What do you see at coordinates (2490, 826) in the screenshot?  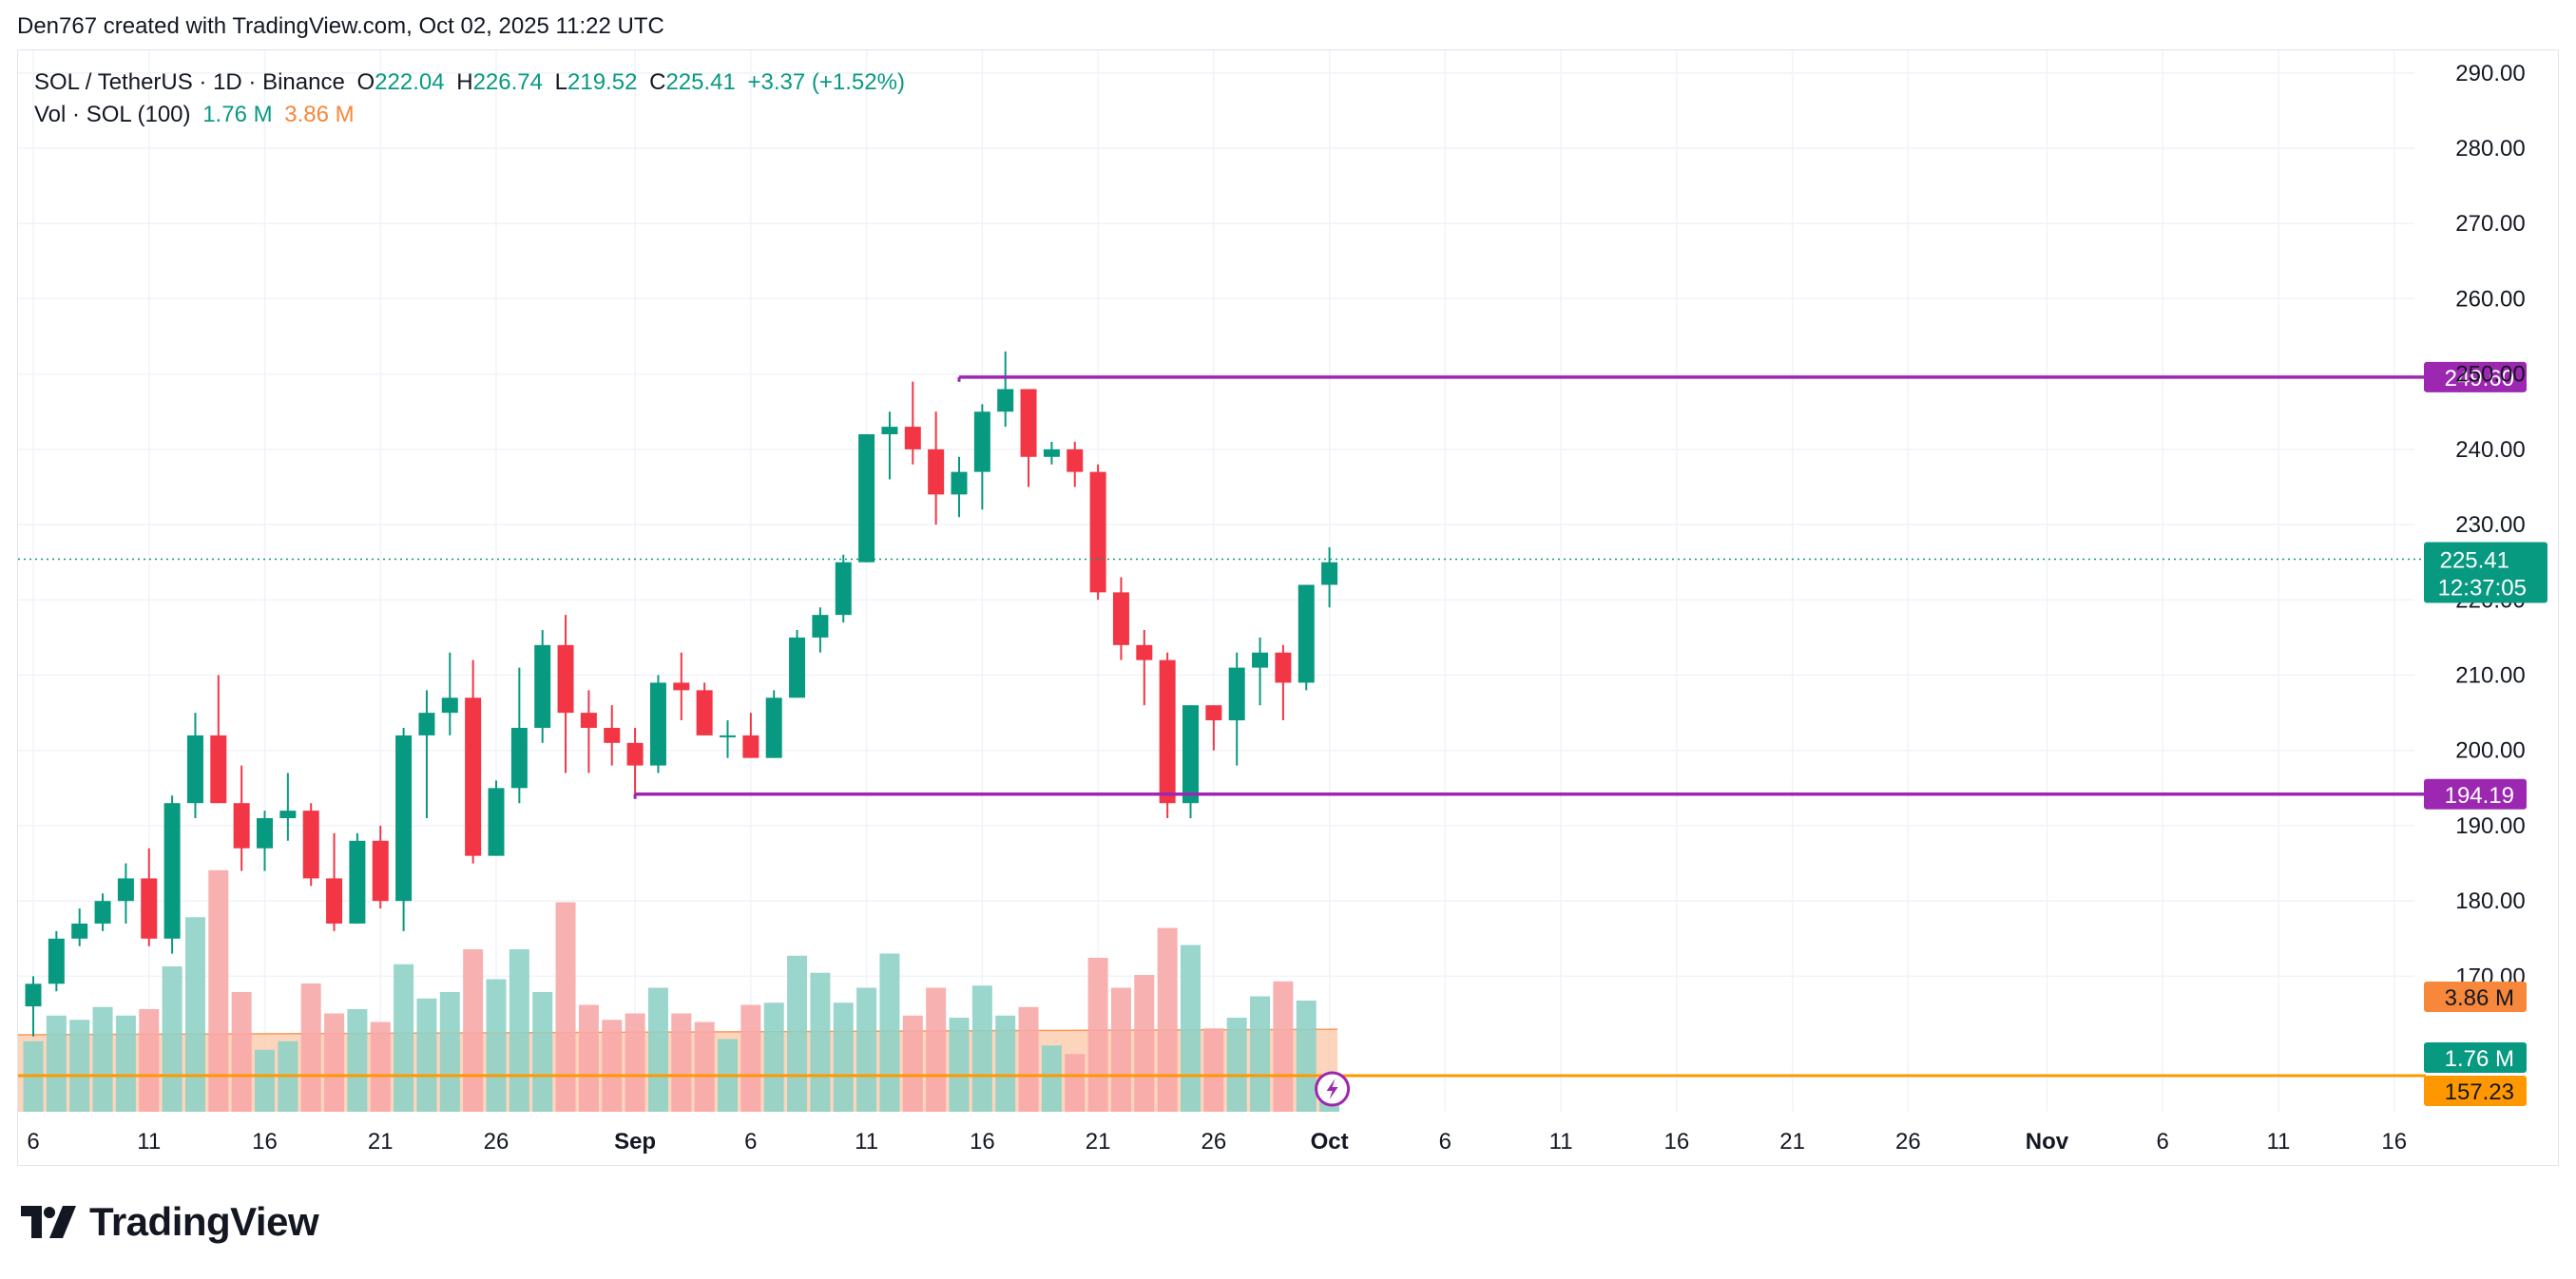 I see `price-axis-tick: 190.00` at bounding box center [2490, 826].